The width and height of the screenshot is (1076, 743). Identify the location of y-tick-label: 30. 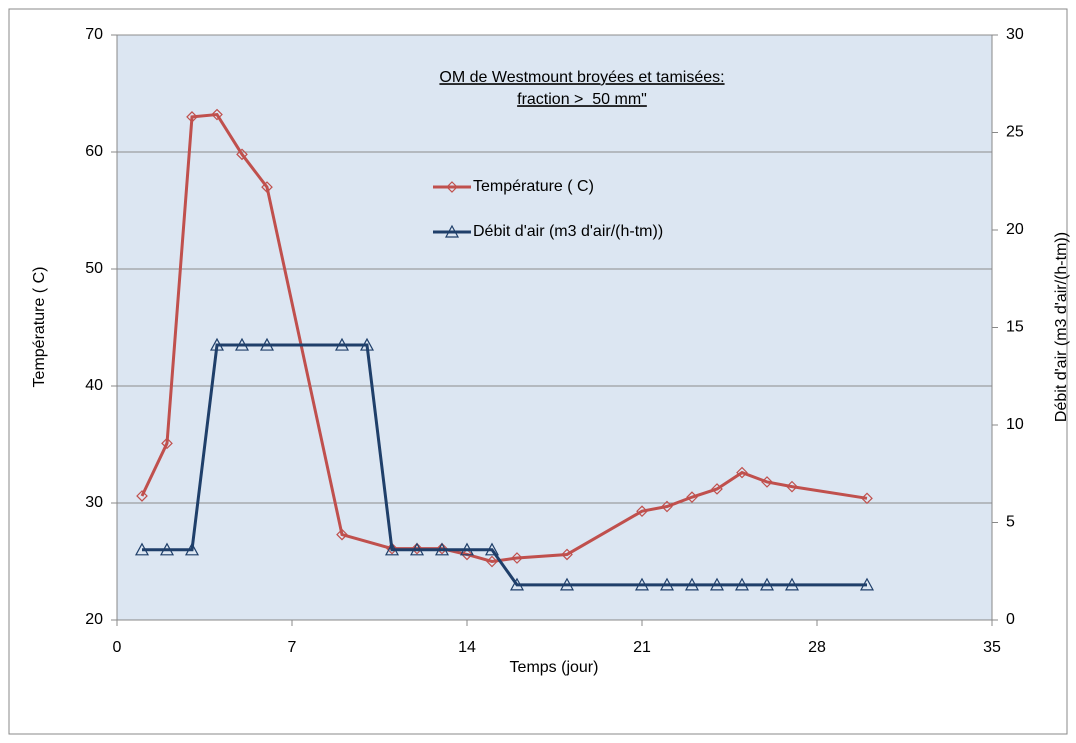
(94, 502).